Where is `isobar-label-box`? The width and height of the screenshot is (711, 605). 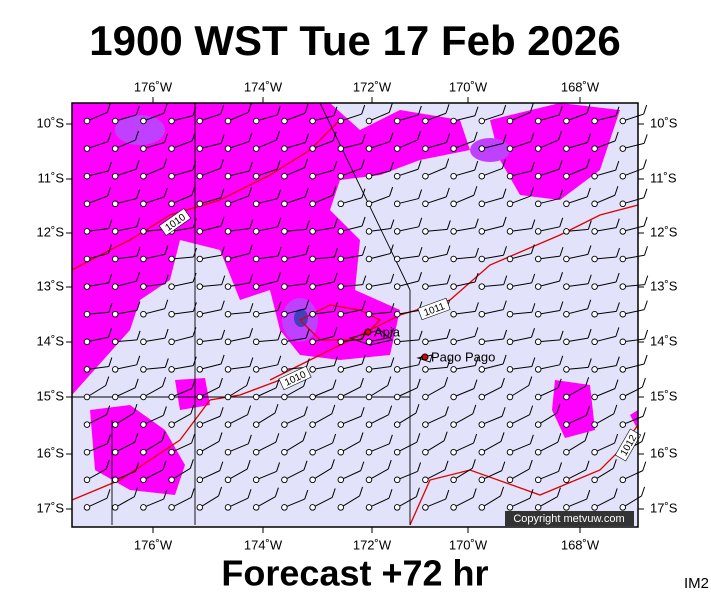 isobar-label-box is located at coordinates (434, 309).